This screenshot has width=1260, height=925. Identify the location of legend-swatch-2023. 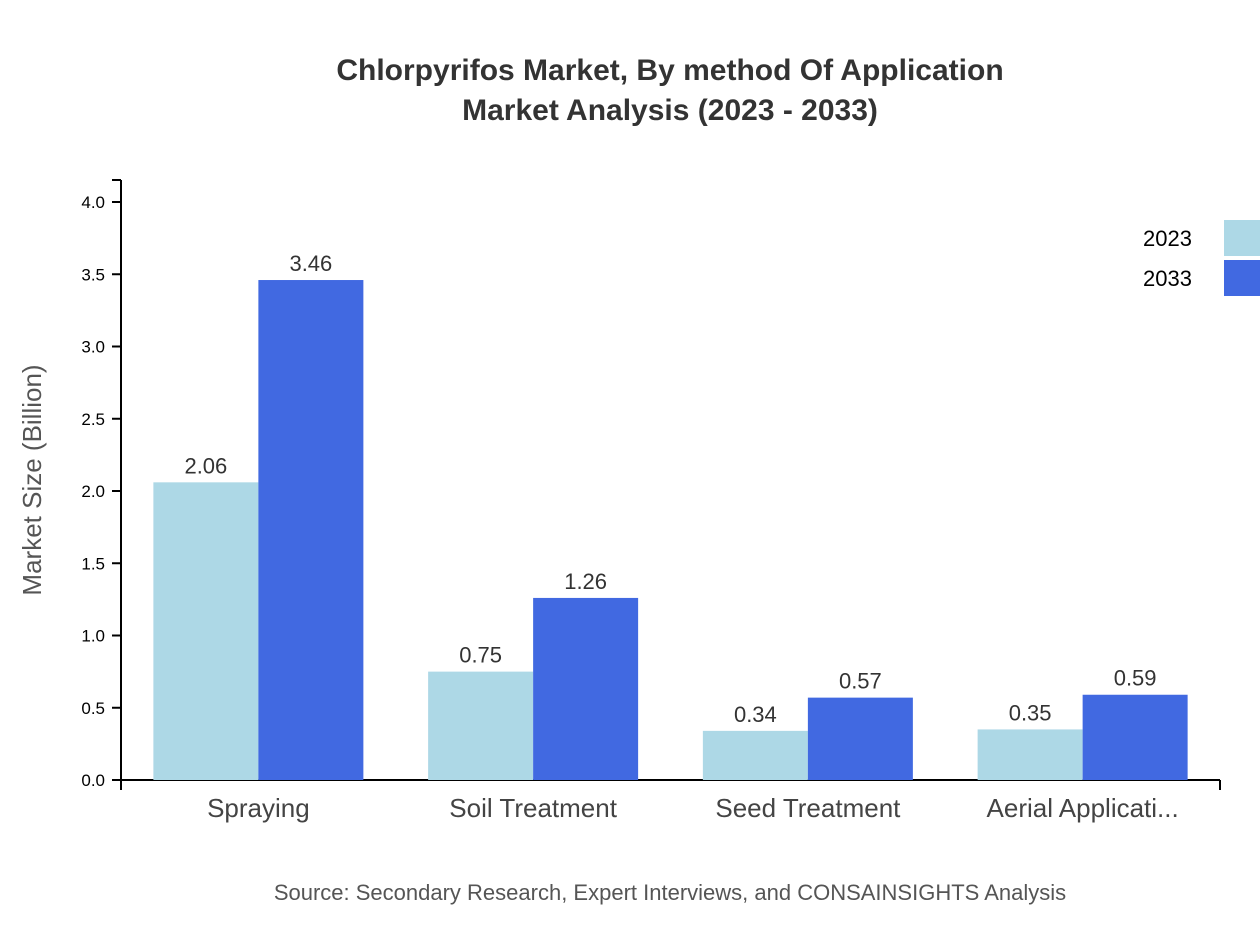
(1242, 238).